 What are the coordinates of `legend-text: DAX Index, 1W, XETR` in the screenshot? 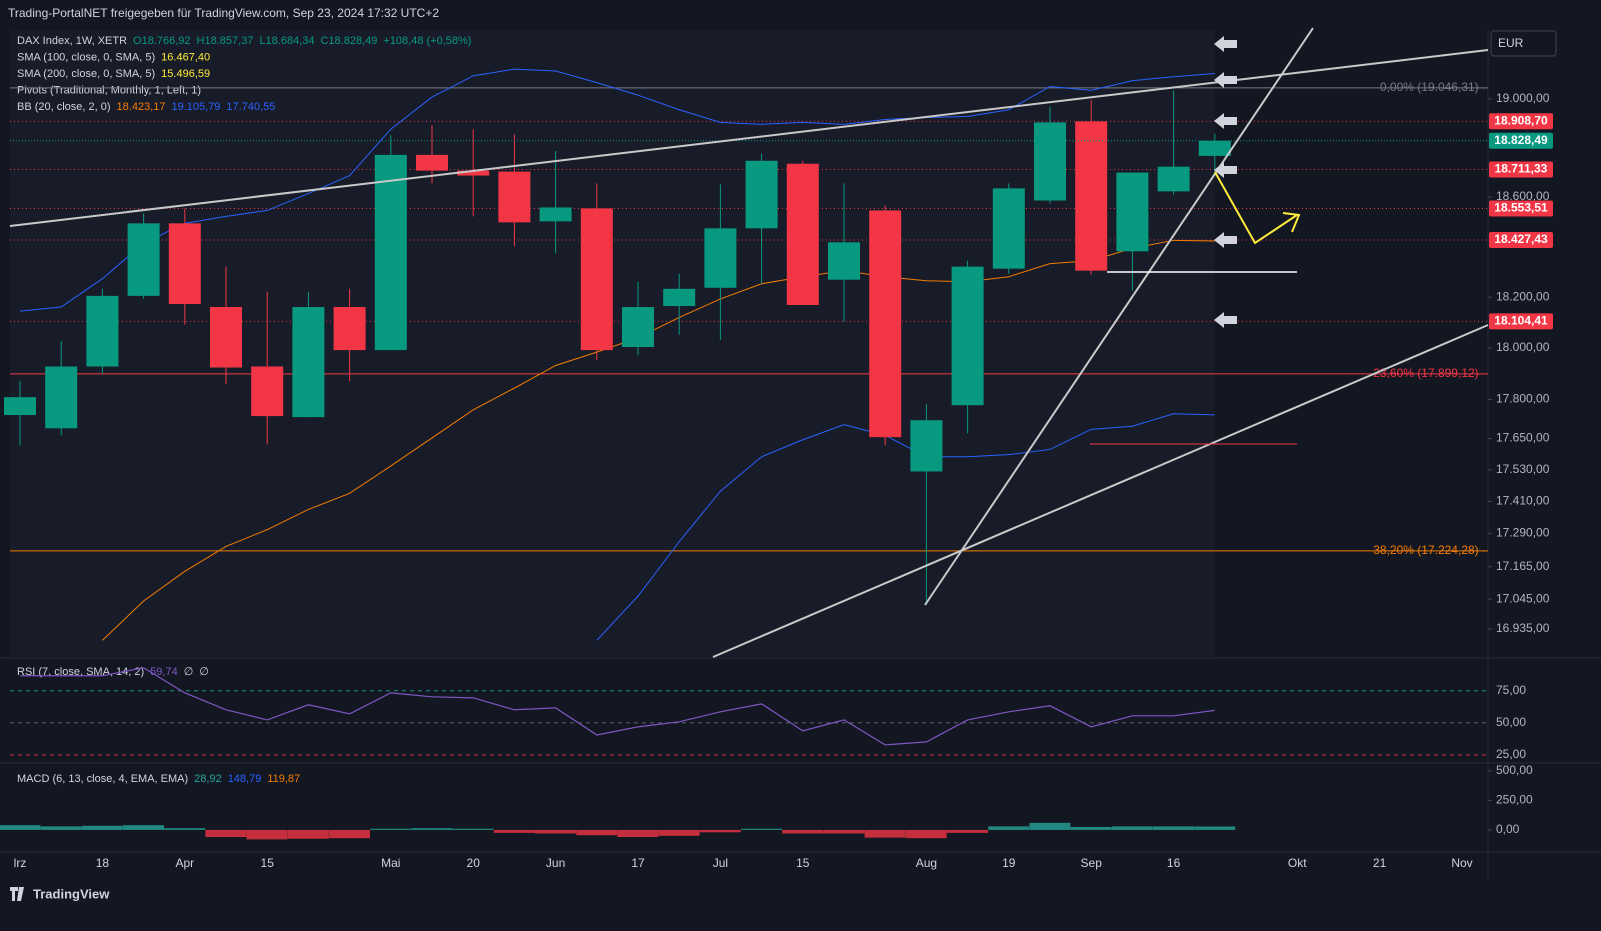 It's located at (72, 41).